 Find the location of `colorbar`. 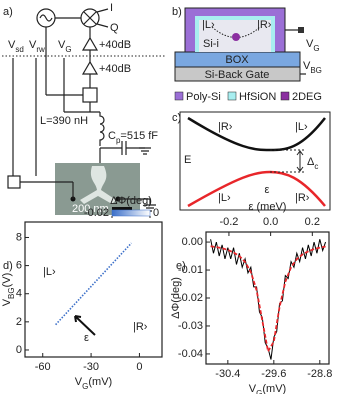

colorbar is located at coordinates (131, 213).